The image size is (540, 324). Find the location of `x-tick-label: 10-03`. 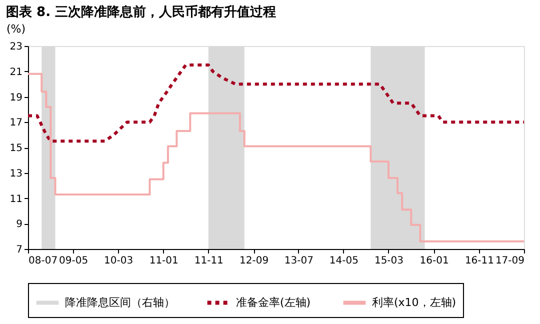

x-tick-label: 10-03 is located at coordinates (119, 261).